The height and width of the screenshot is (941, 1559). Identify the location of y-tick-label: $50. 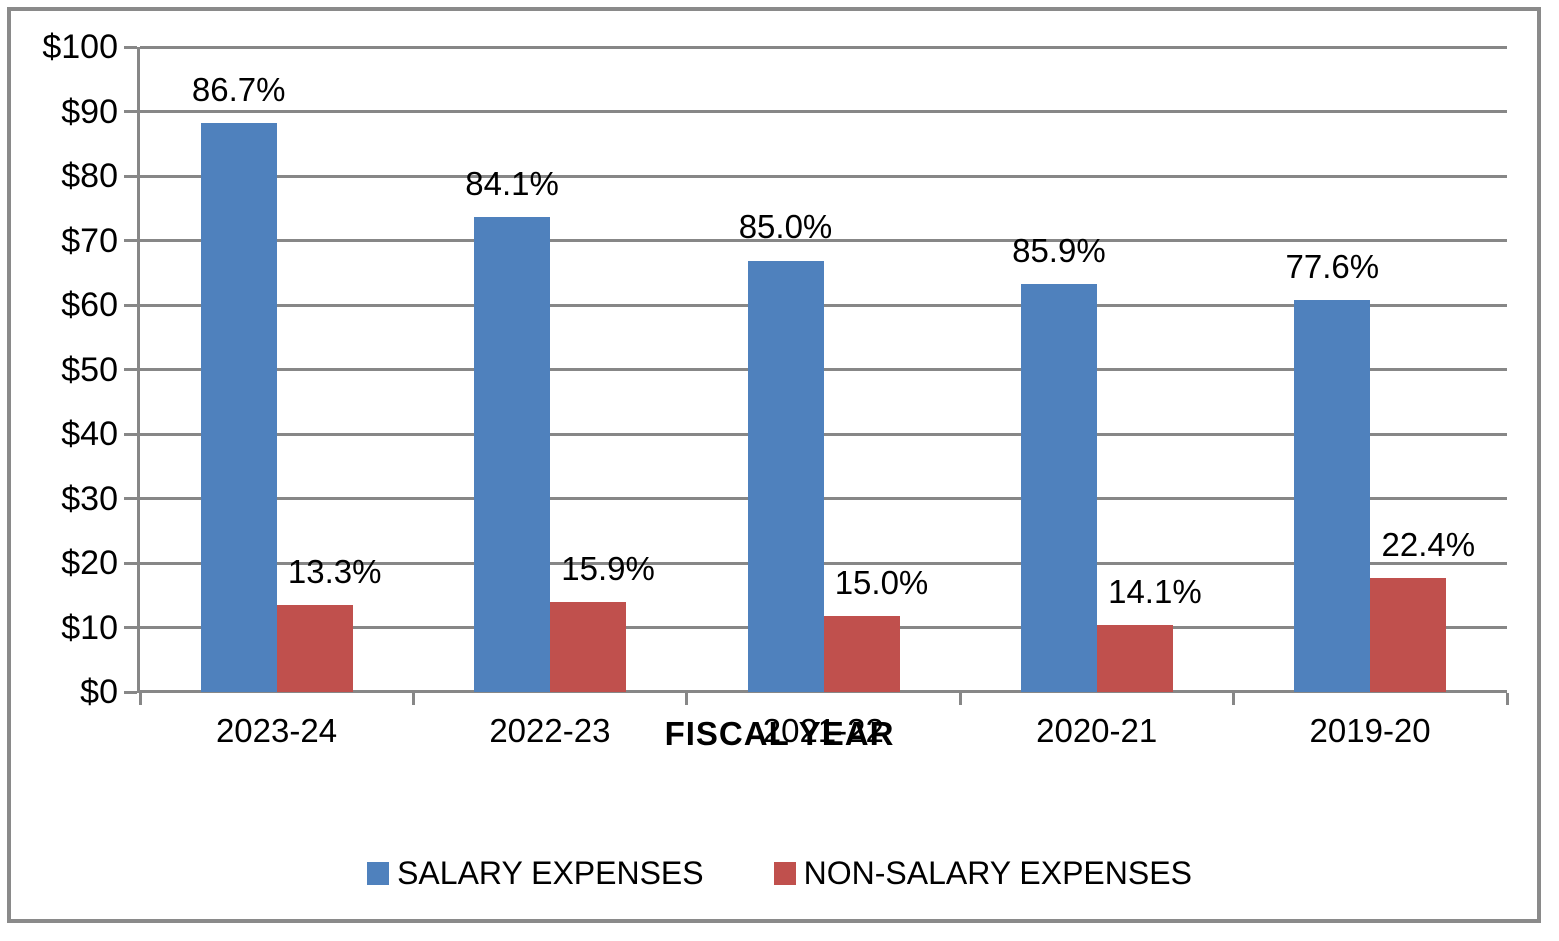
(89, 369).